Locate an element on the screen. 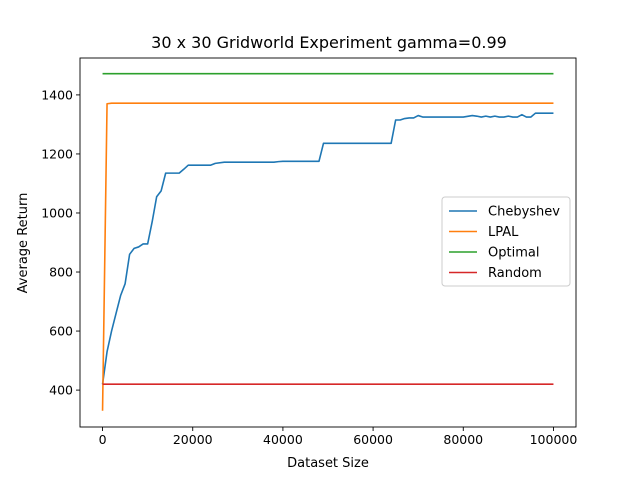 The image size is (640, 480). legend: Chebyshev LPAL Optimal Random is located at coordinates (506, 241).